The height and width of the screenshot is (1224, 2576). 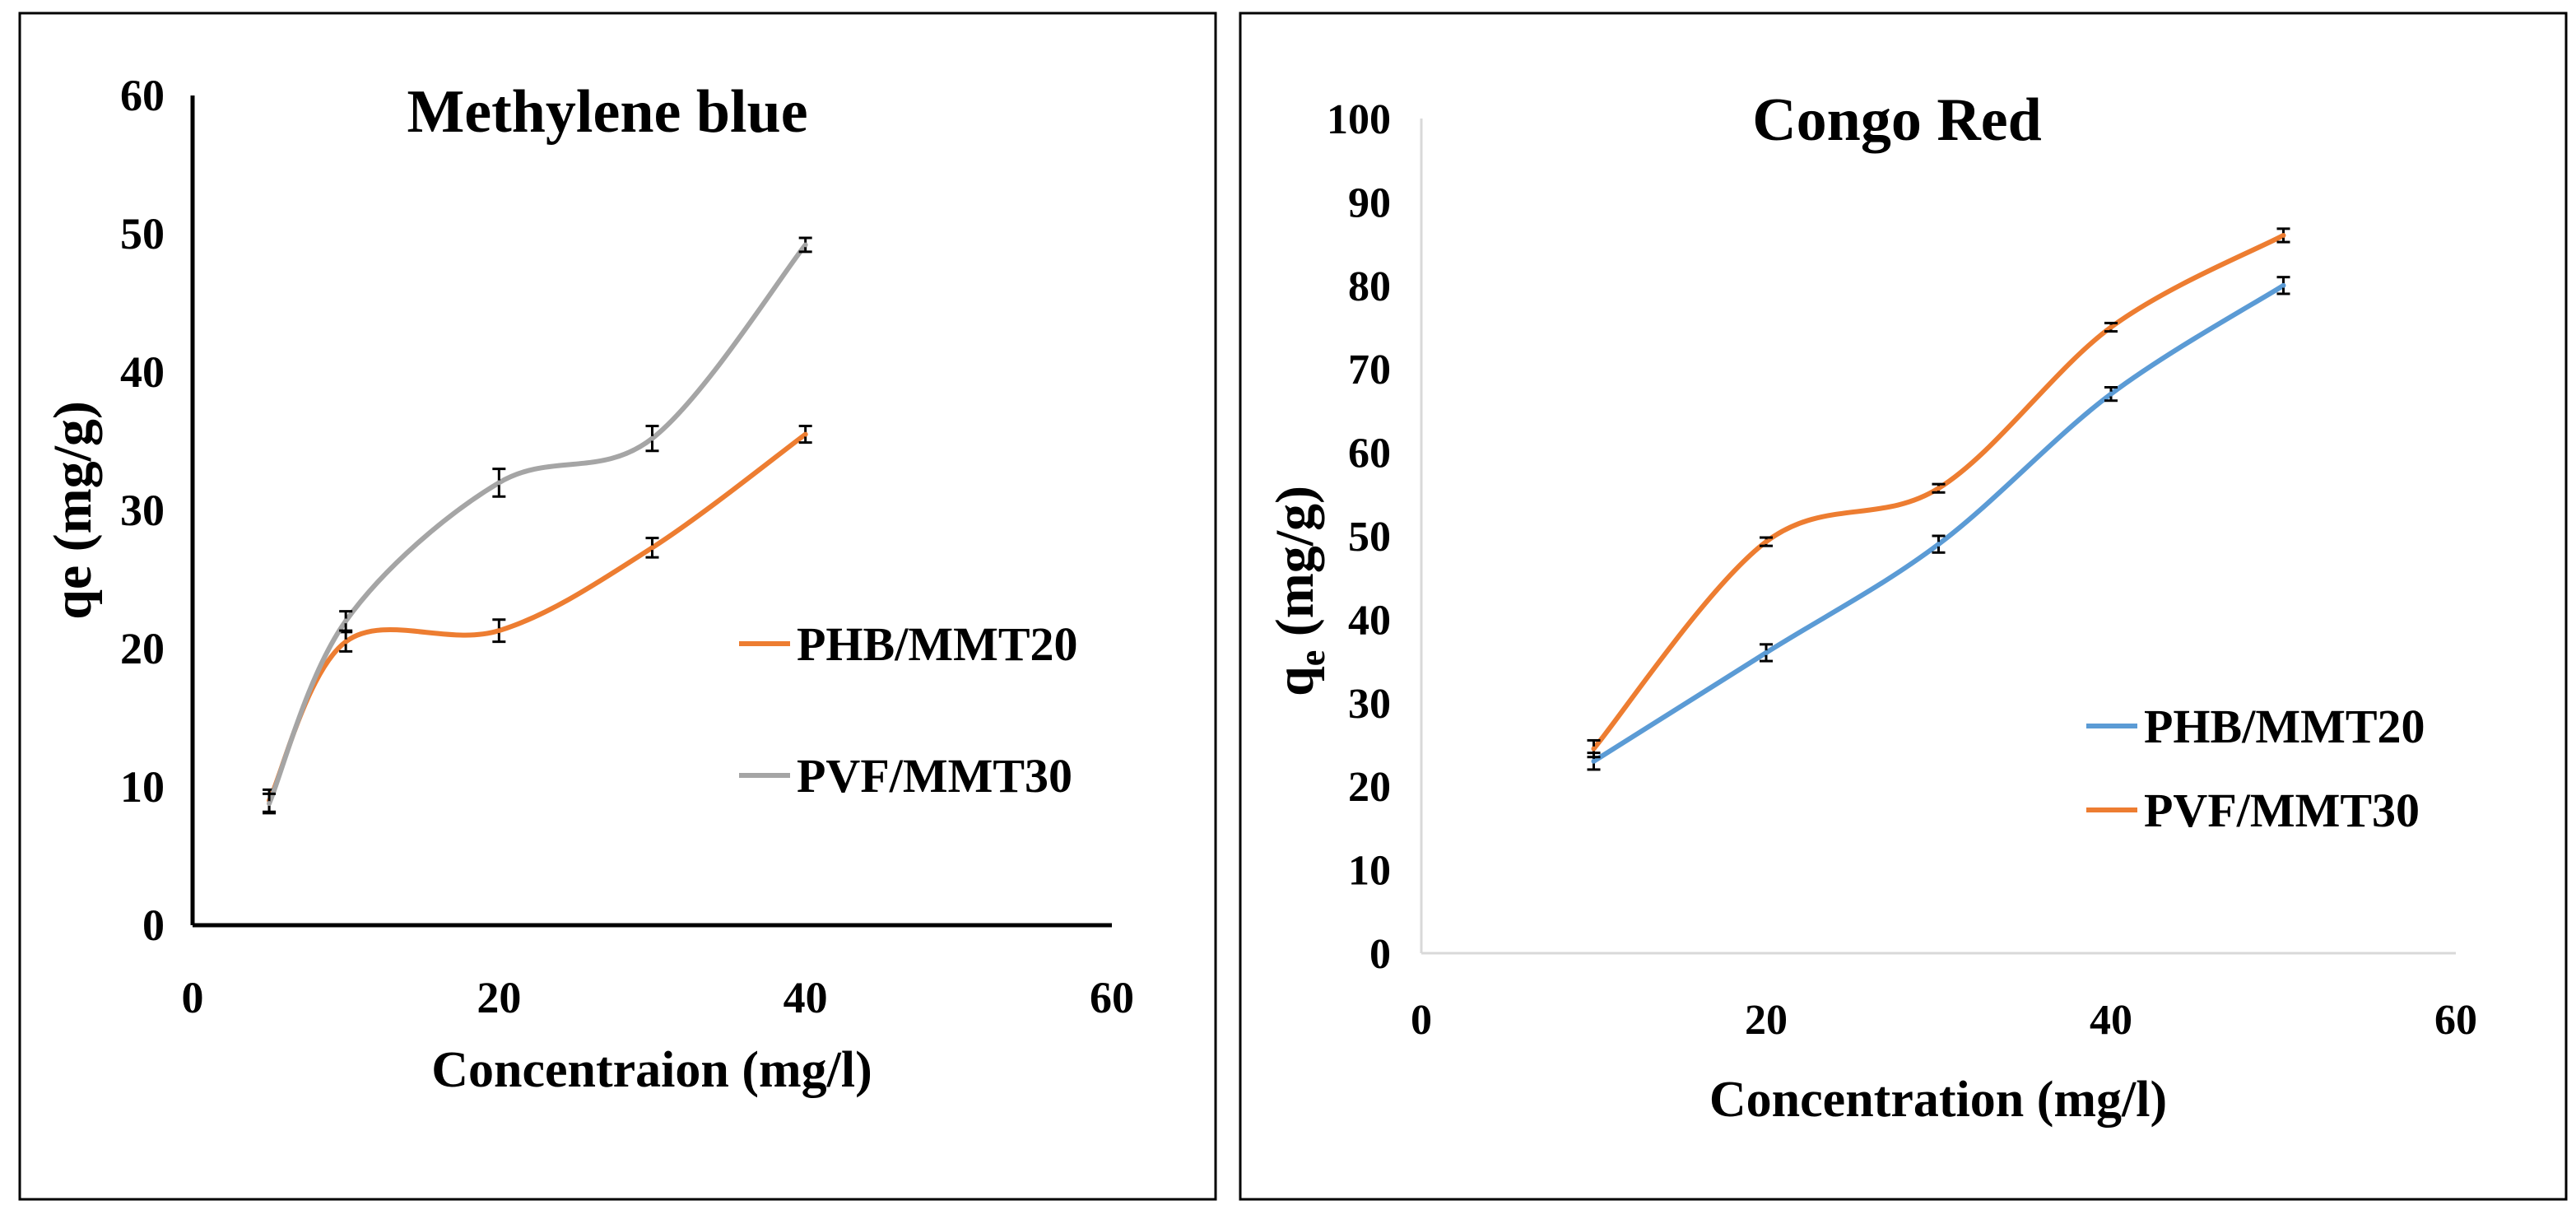 I want to click on y-axis-title-main: qe (mg/g), so click(x=73, y=510).